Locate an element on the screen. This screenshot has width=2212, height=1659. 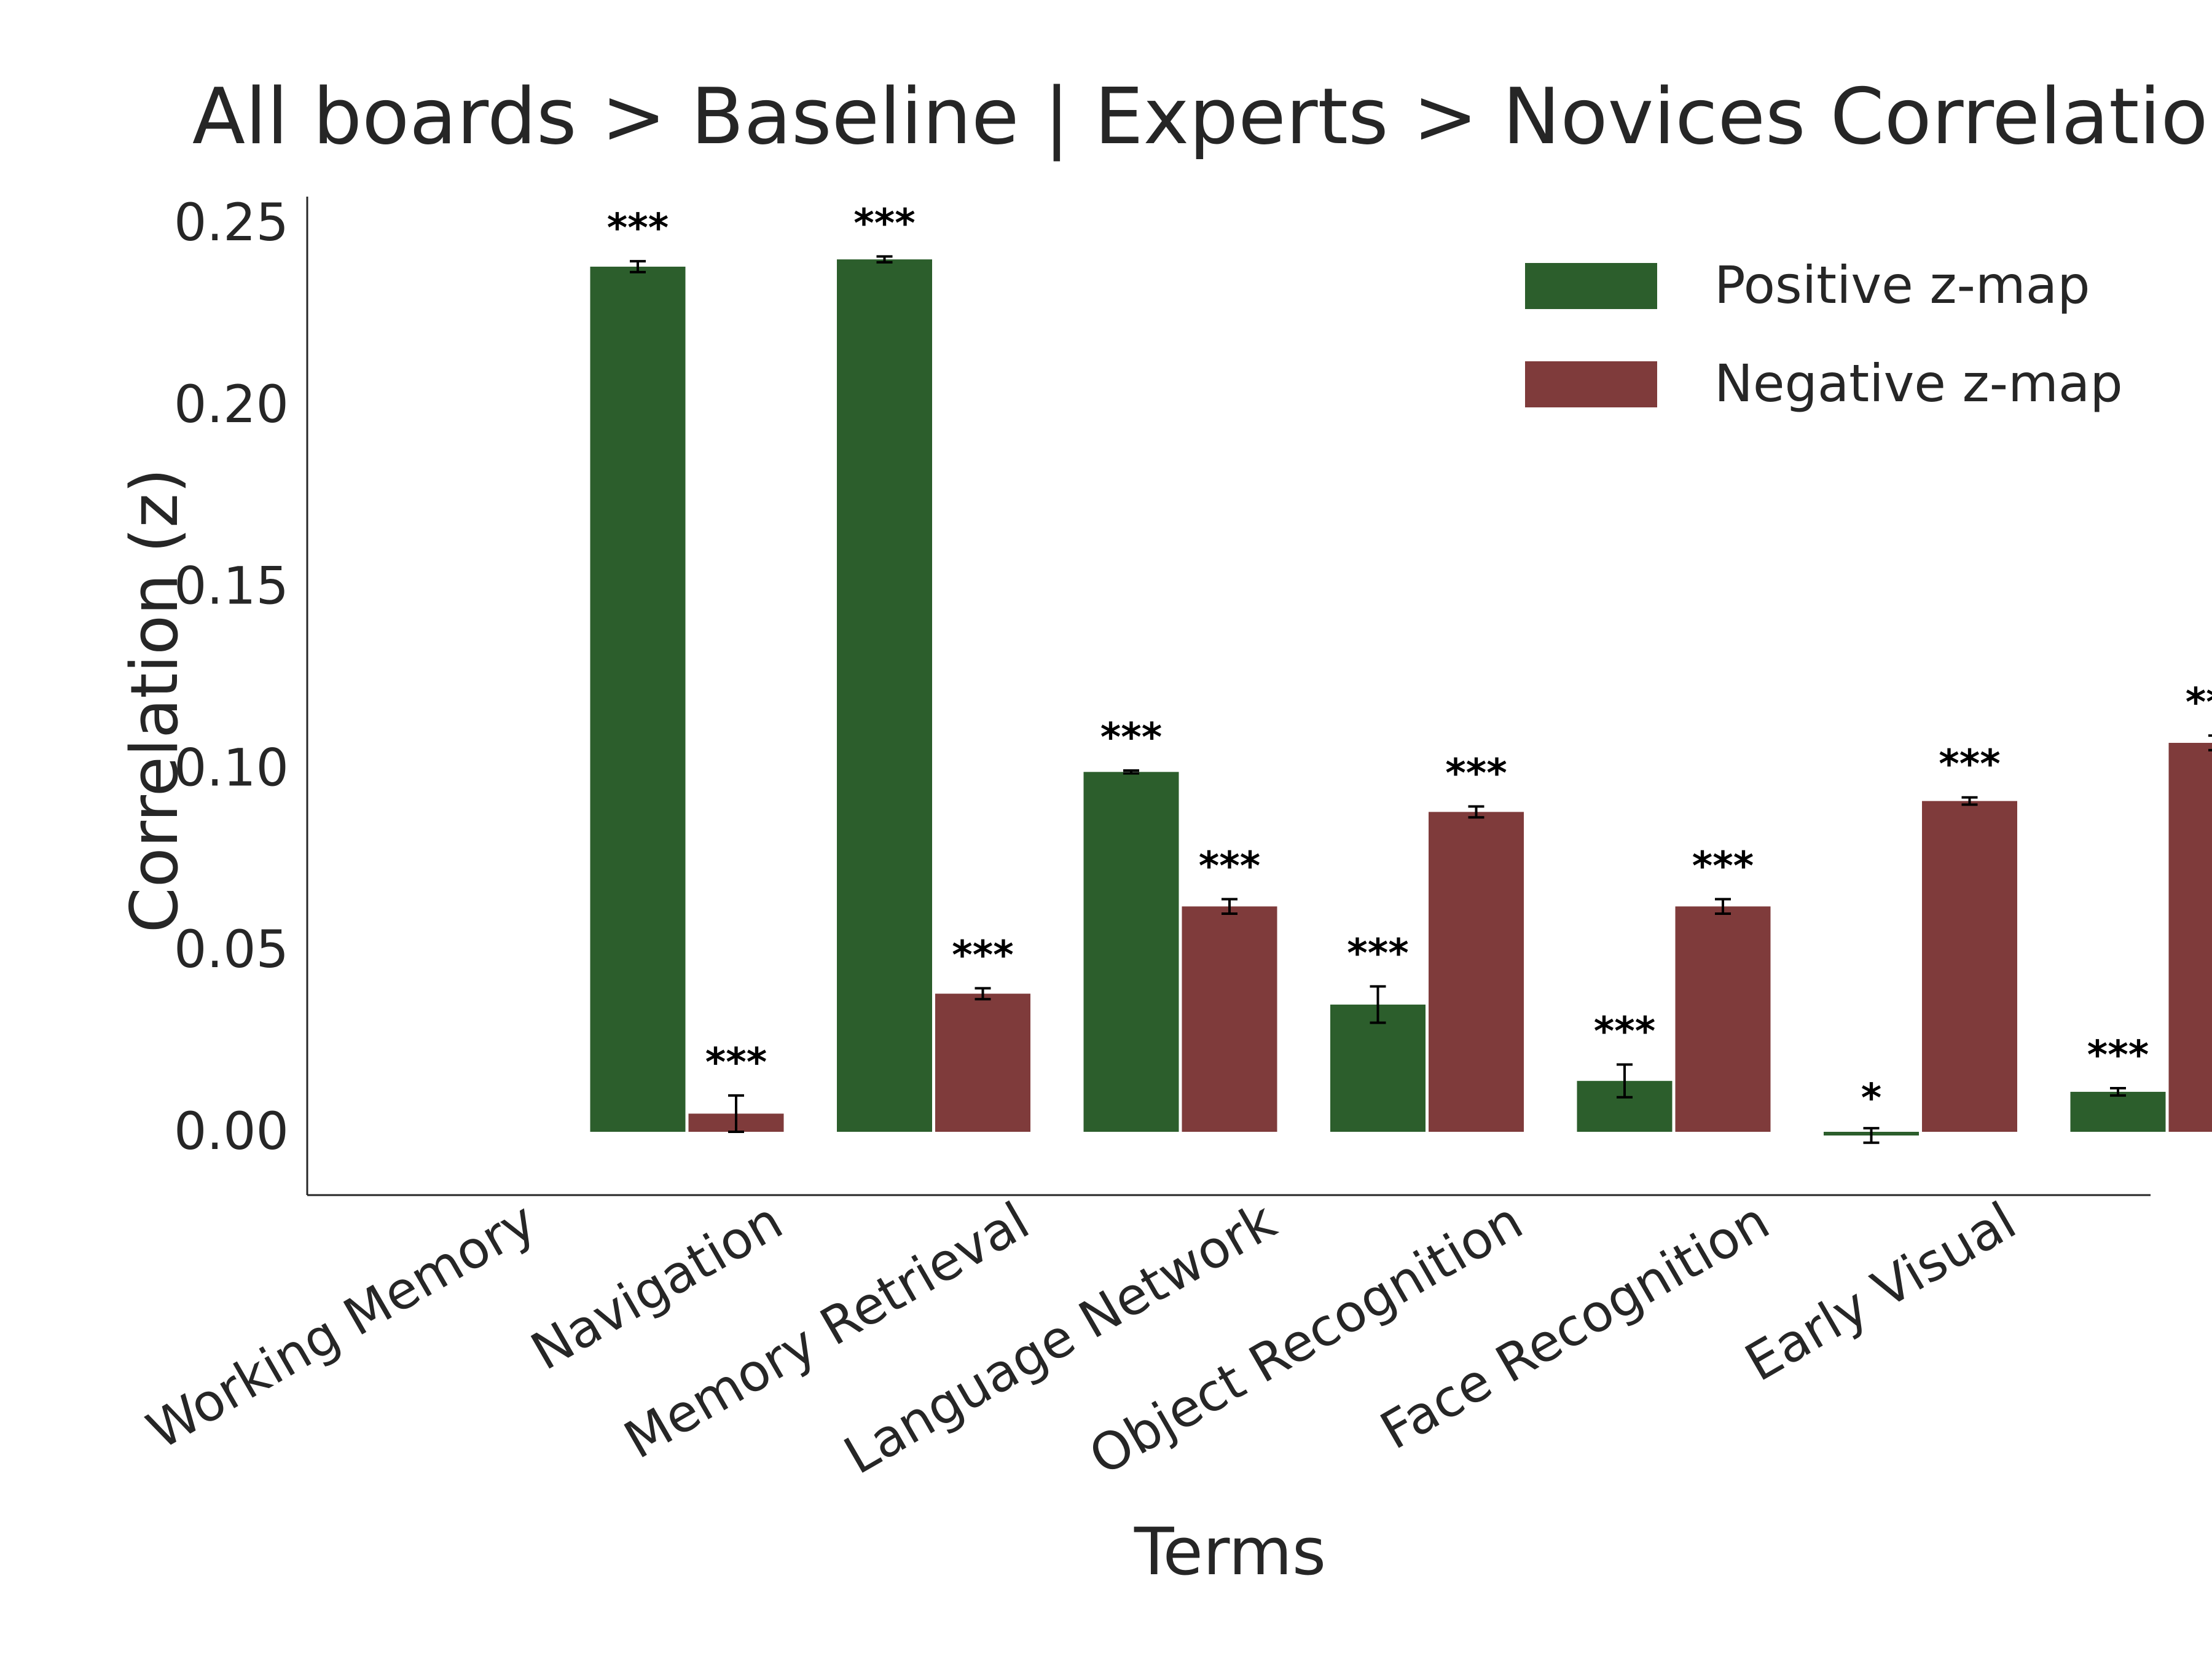
x-tick-label: Early Visual is located at coordinates (1880, 1291).